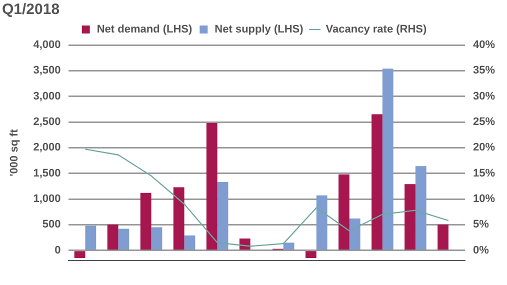 This screenshot has width=507, height=285. Describe the element at coordinates (144, 30) in the screenshot. I see `legend-label: Net demand (LHS)` at that location.